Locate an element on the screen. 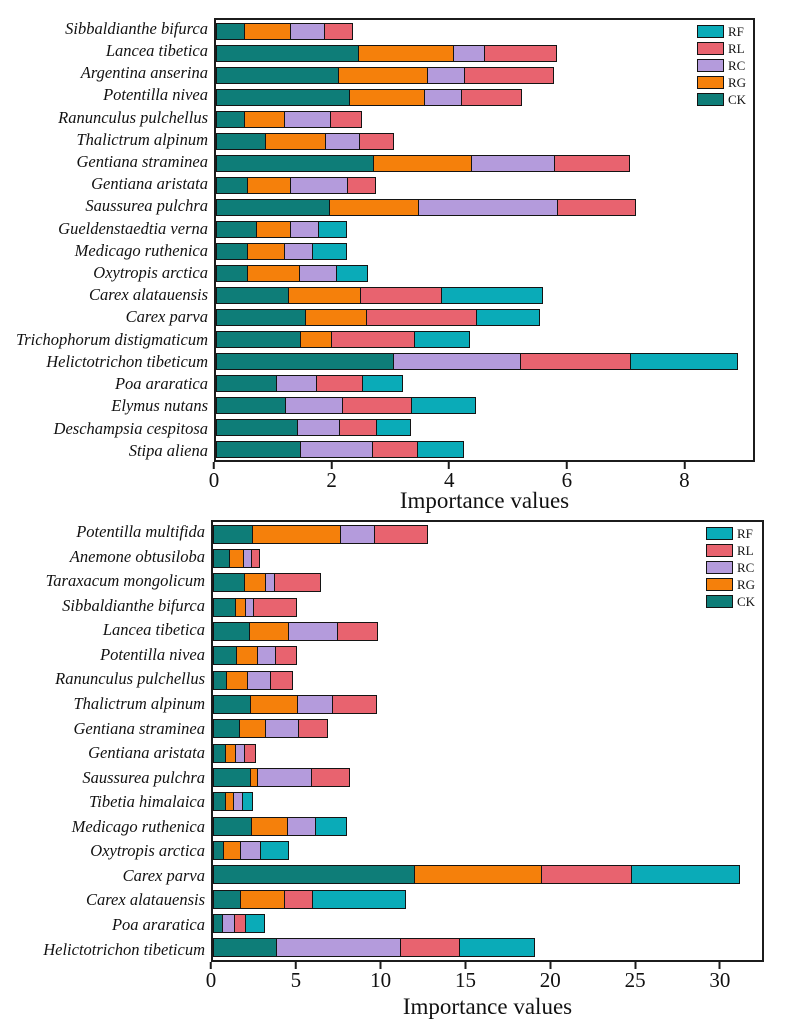 The width and height of the screenshot is (800, 1024). category-label: Helictotrichon tibeticum is located at coordinates (124, 949).